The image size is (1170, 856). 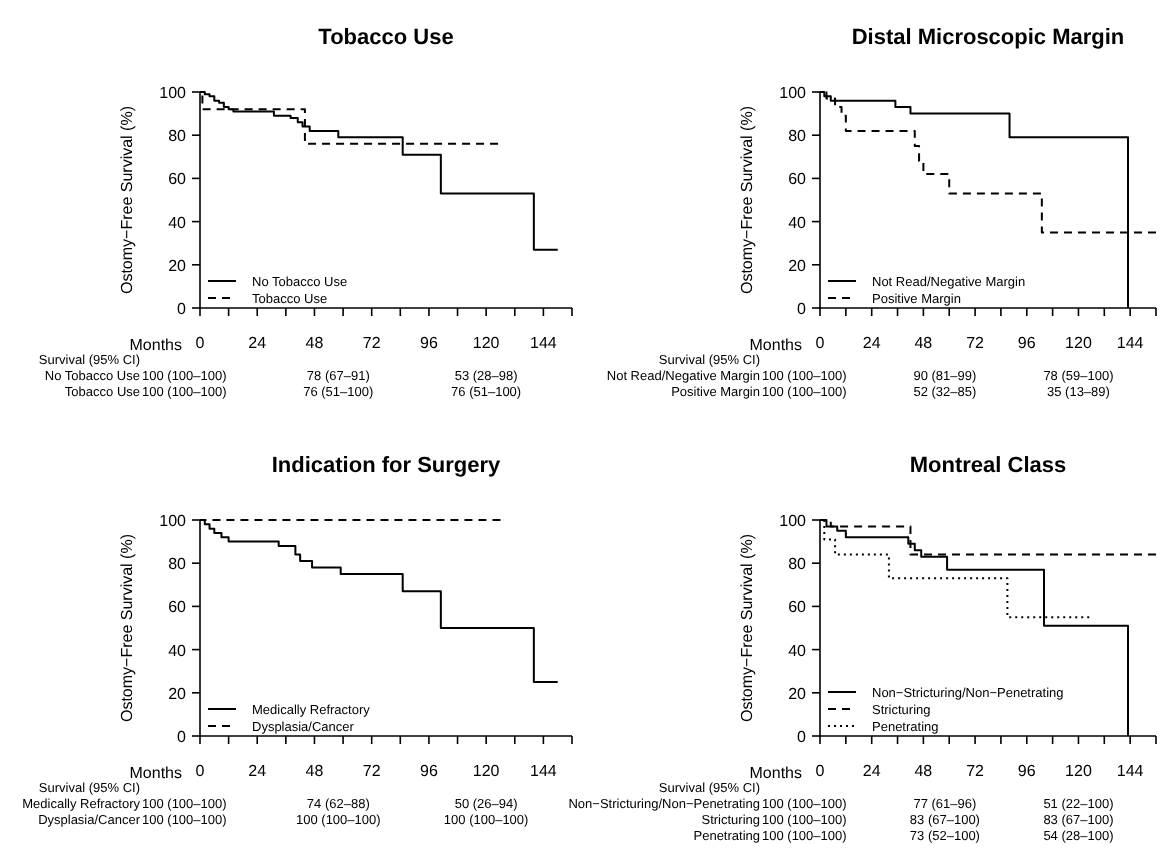 I want to click on chart-title: Distal Microscopic Margin, so click(x=988, y=38).